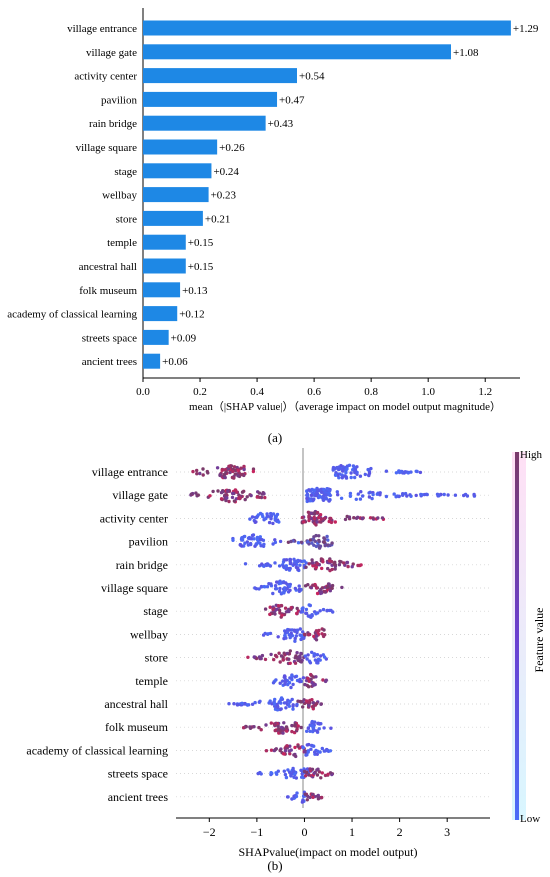 The width and height of the screenshot is (550, 877). Describe the element at coordinates (105, 77) in the screenshot. I see `category-label: activity center` at that location.